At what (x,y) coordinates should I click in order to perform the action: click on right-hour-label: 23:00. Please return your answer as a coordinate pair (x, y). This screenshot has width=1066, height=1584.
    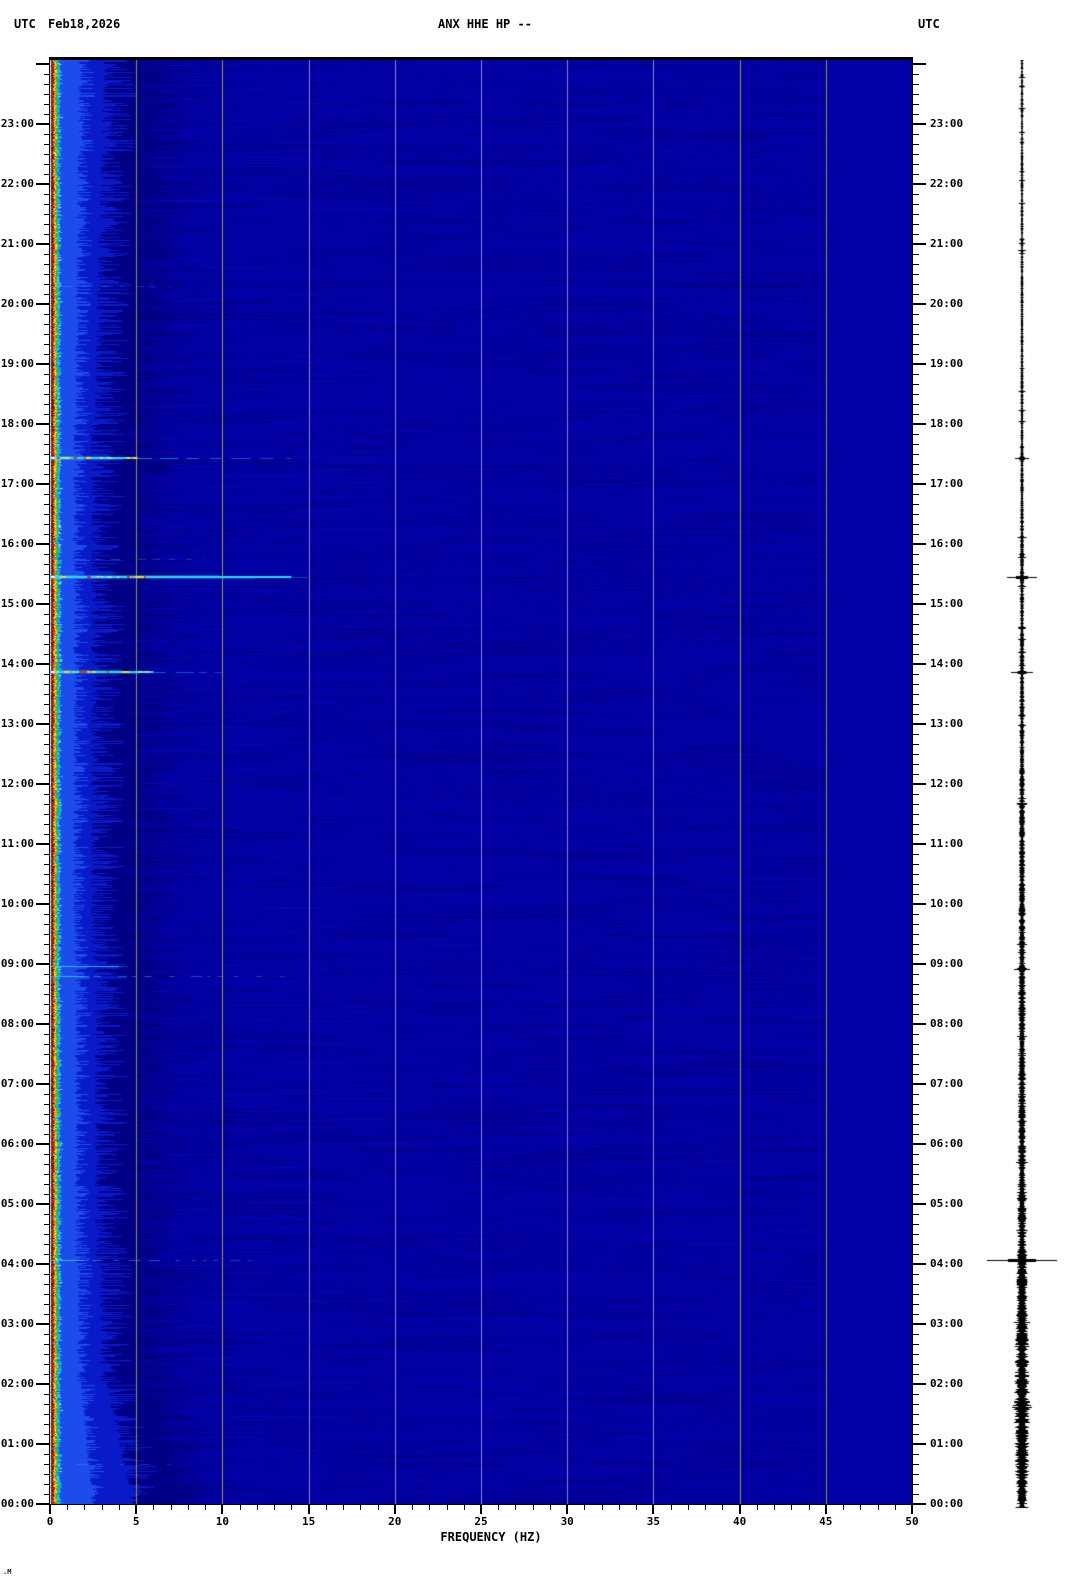
    Looking at the image, I should click on (947, 123).